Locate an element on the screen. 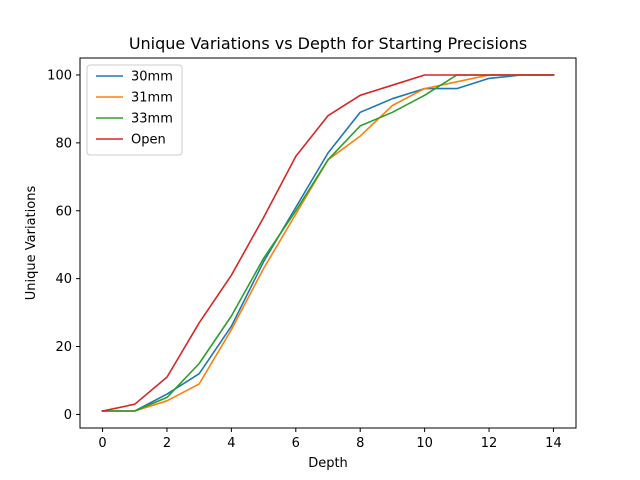 This screenshot has width=640, height=480. y-axis-label: Unique Variations is located at coordinates (31, 243).